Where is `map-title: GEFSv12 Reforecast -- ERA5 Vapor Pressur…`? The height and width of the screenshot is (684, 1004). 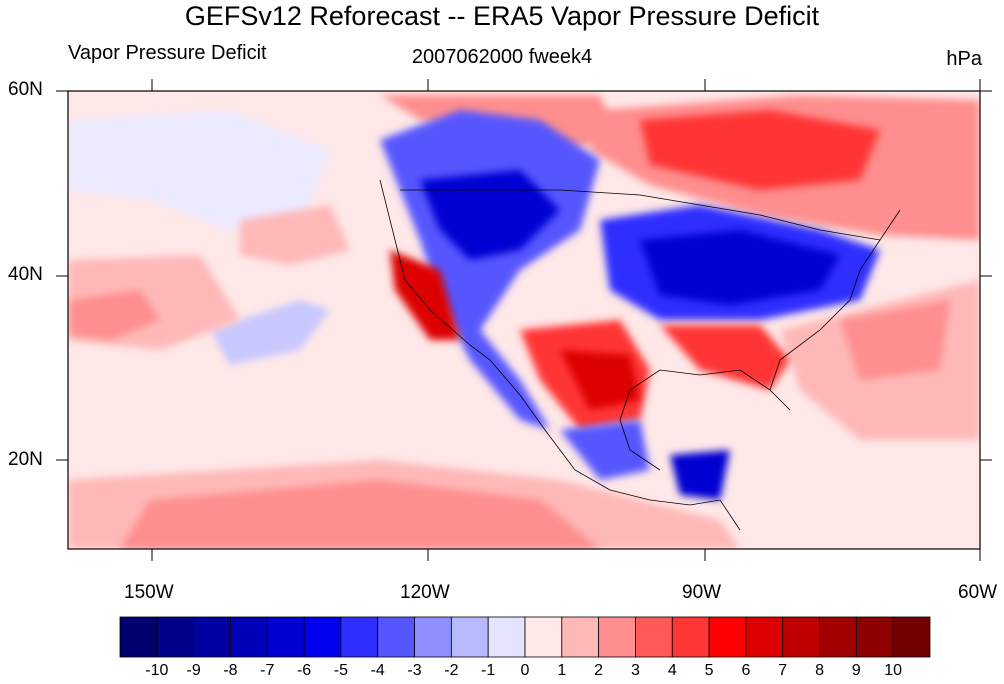
map-title: GEFSv12 Reforecast -- ERA5 Vapor Pressur… is located at coordinates (502, 16).